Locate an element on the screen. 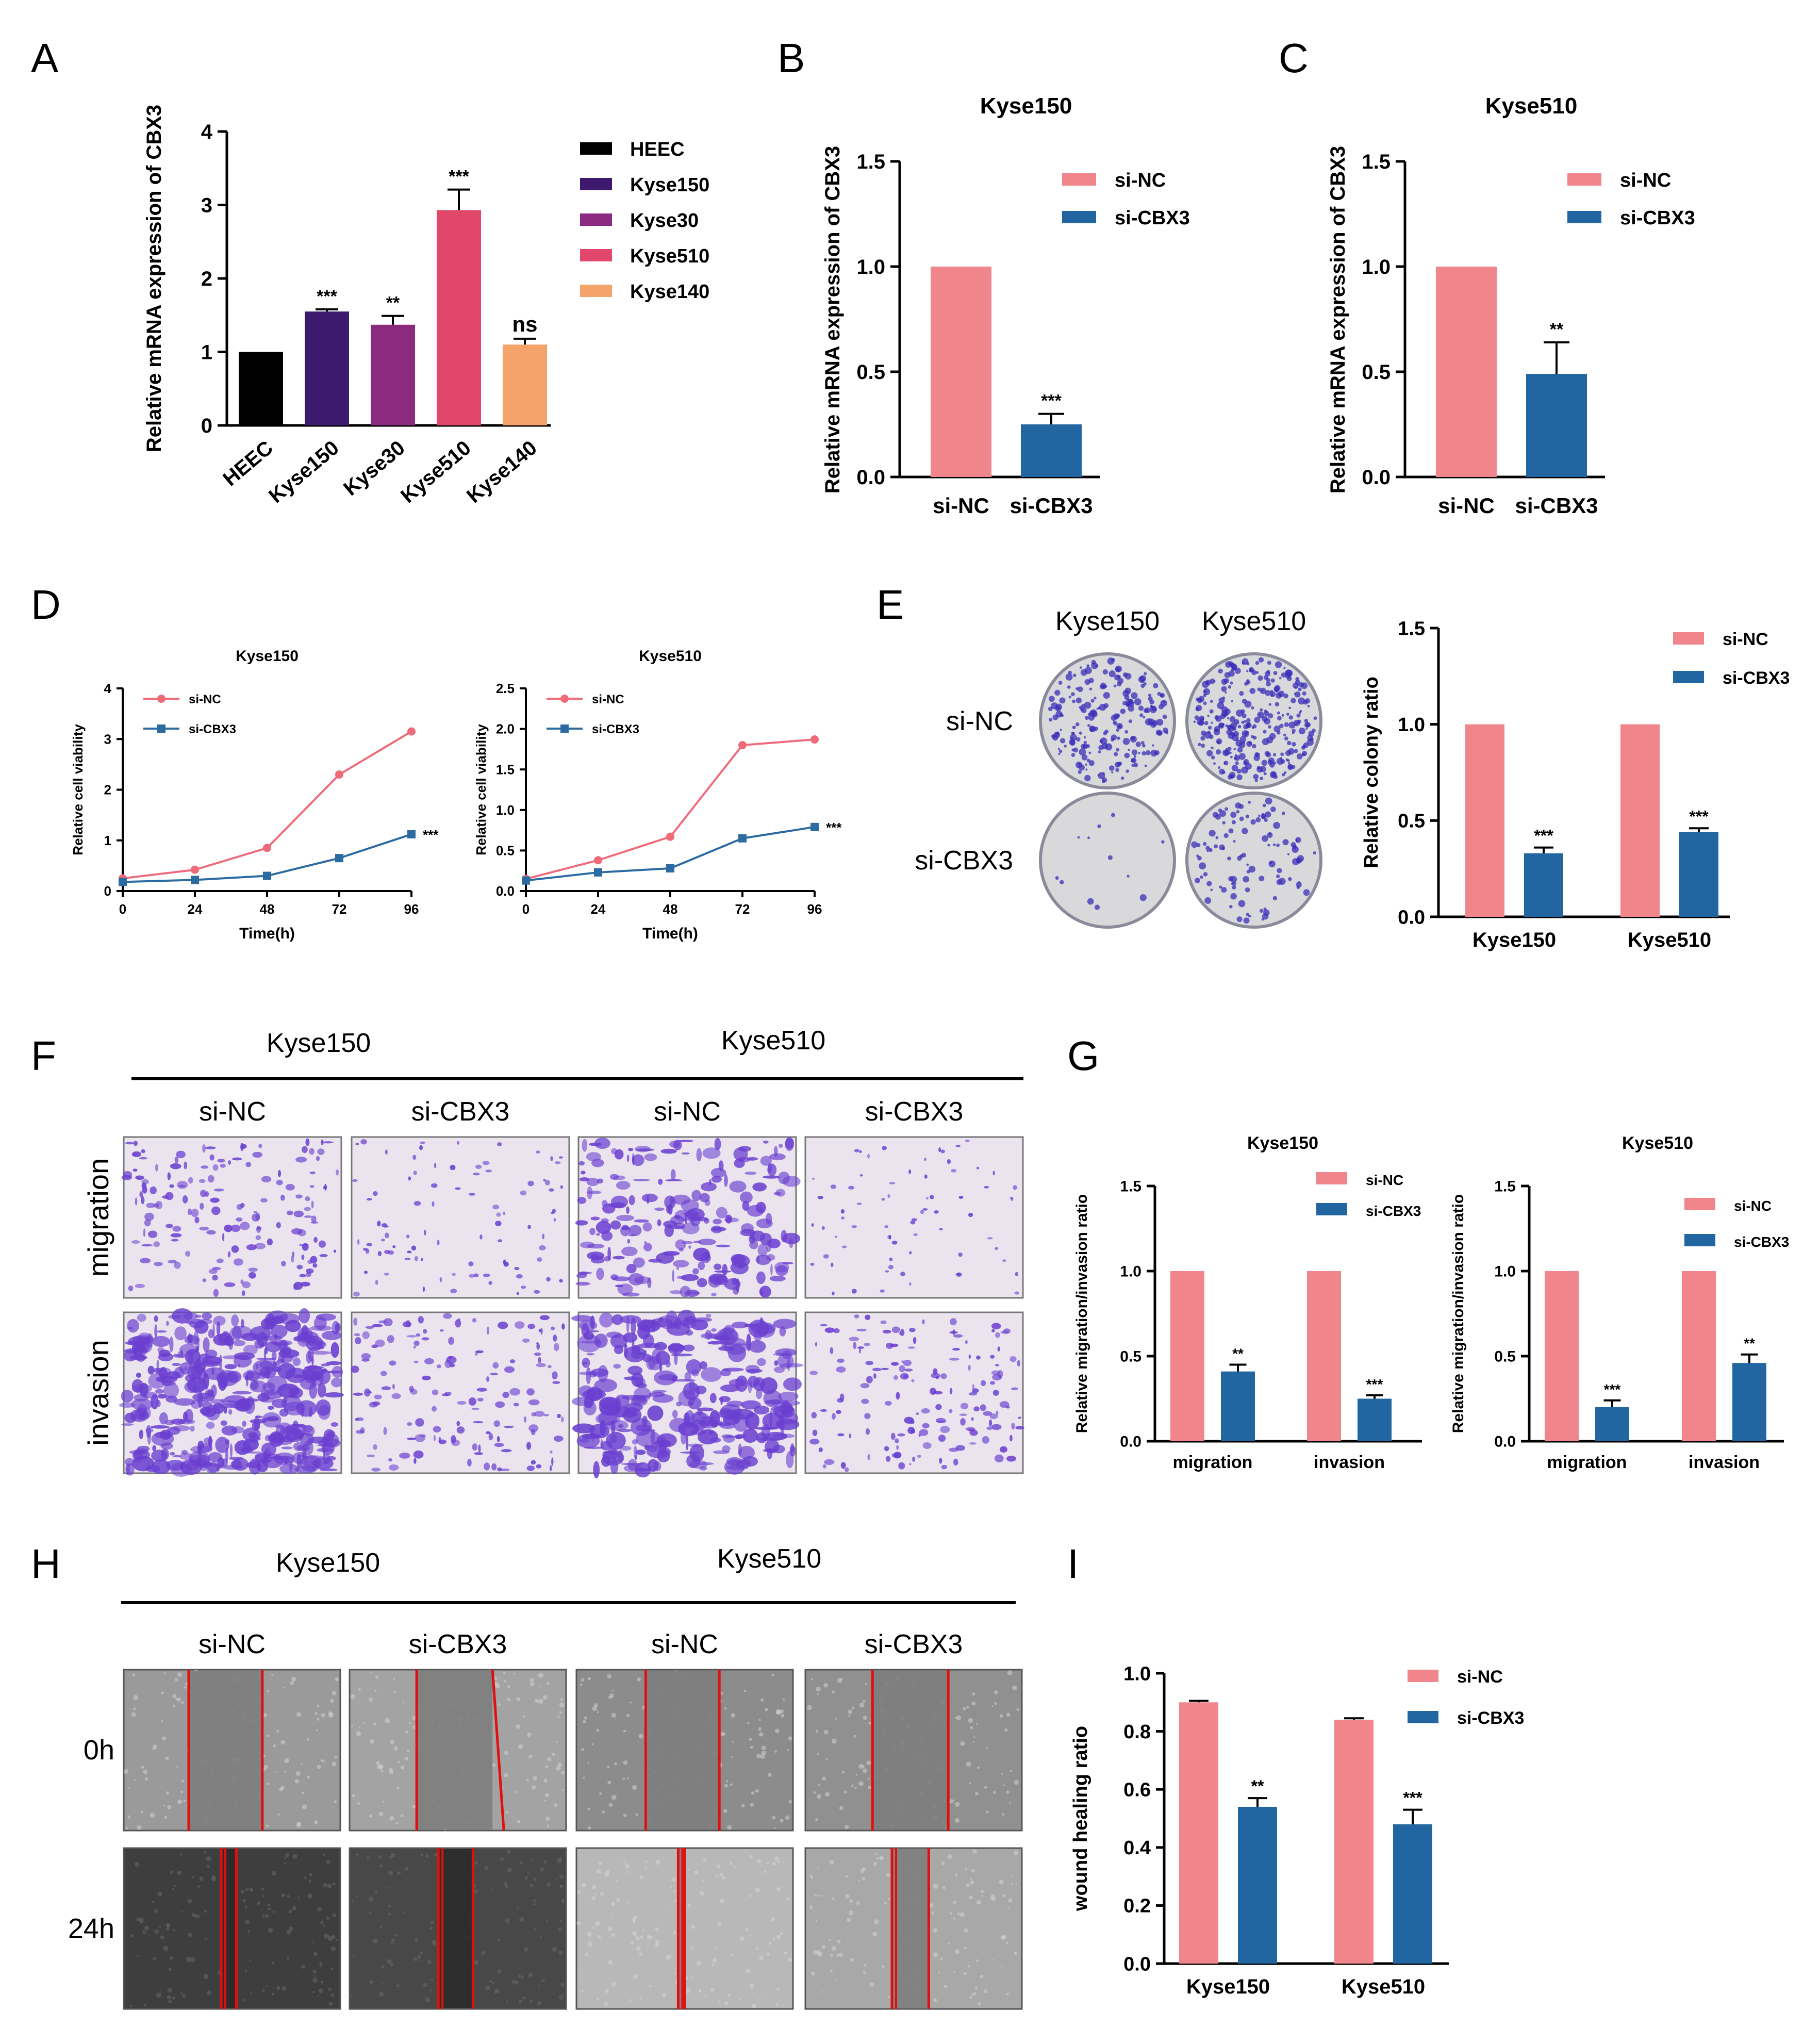  A-legend-swatch is located at coordinates (596, 255).